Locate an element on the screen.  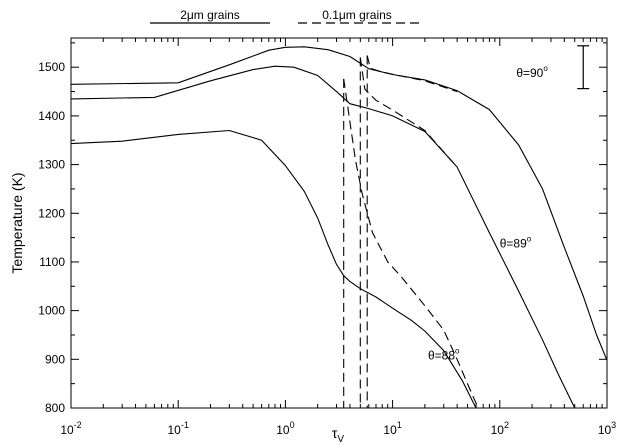
x-tick-label: 10⁰ is located at coordinates (285, 428).